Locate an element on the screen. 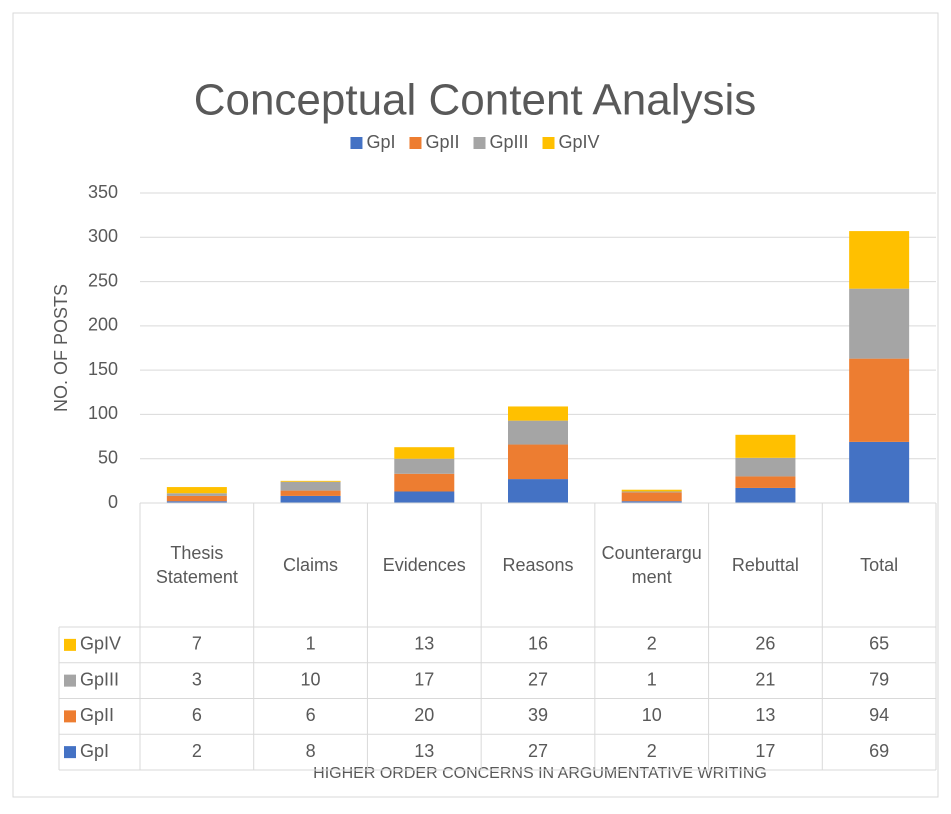 This screenshot has width=951, height=814. legend-label: GpIII is located at coordinates (508, 142).